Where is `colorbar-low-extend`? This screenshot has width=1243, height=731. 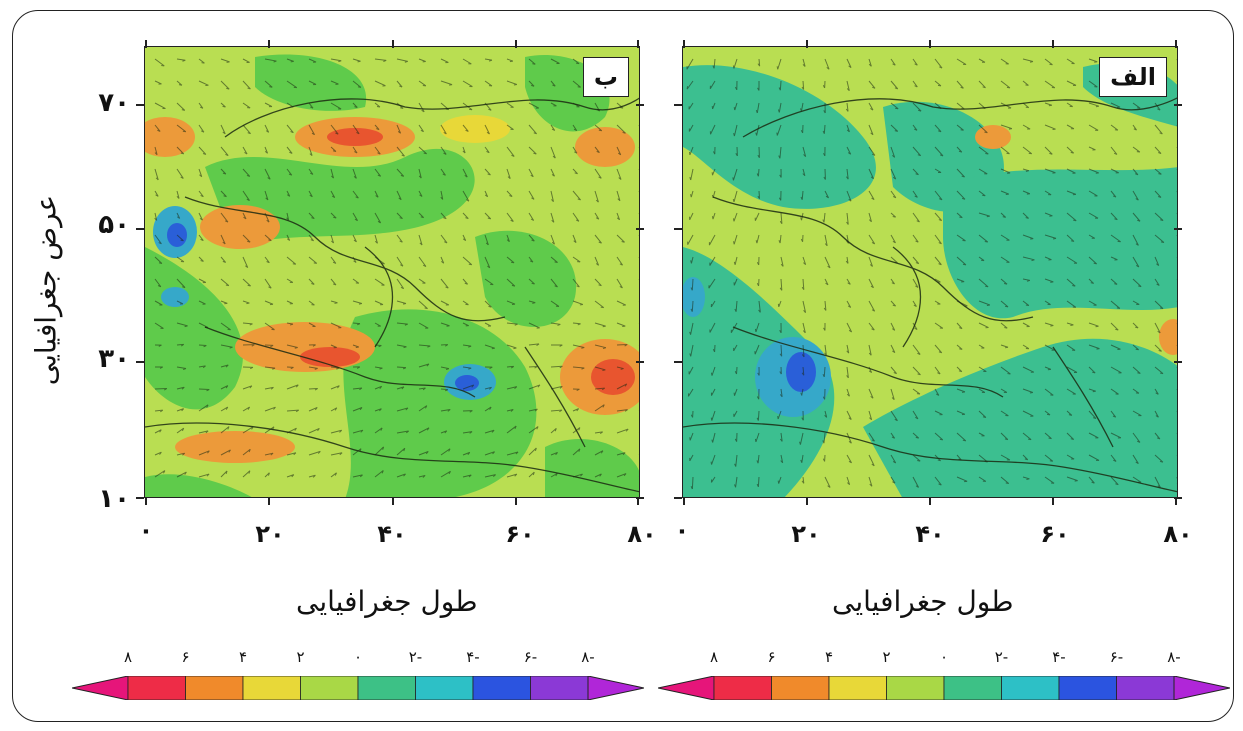 colorbar-low-extend is located at coordinates (686, 688).